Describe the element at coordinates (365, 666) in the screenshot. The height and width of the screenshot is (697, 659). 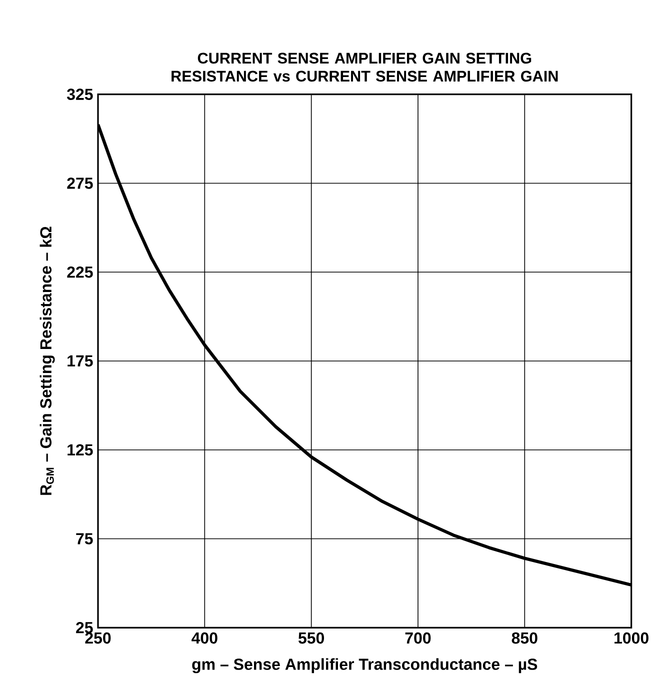
I see `x-axis-title: gm – Sense Amplifier Transconductance – µS` at that location.